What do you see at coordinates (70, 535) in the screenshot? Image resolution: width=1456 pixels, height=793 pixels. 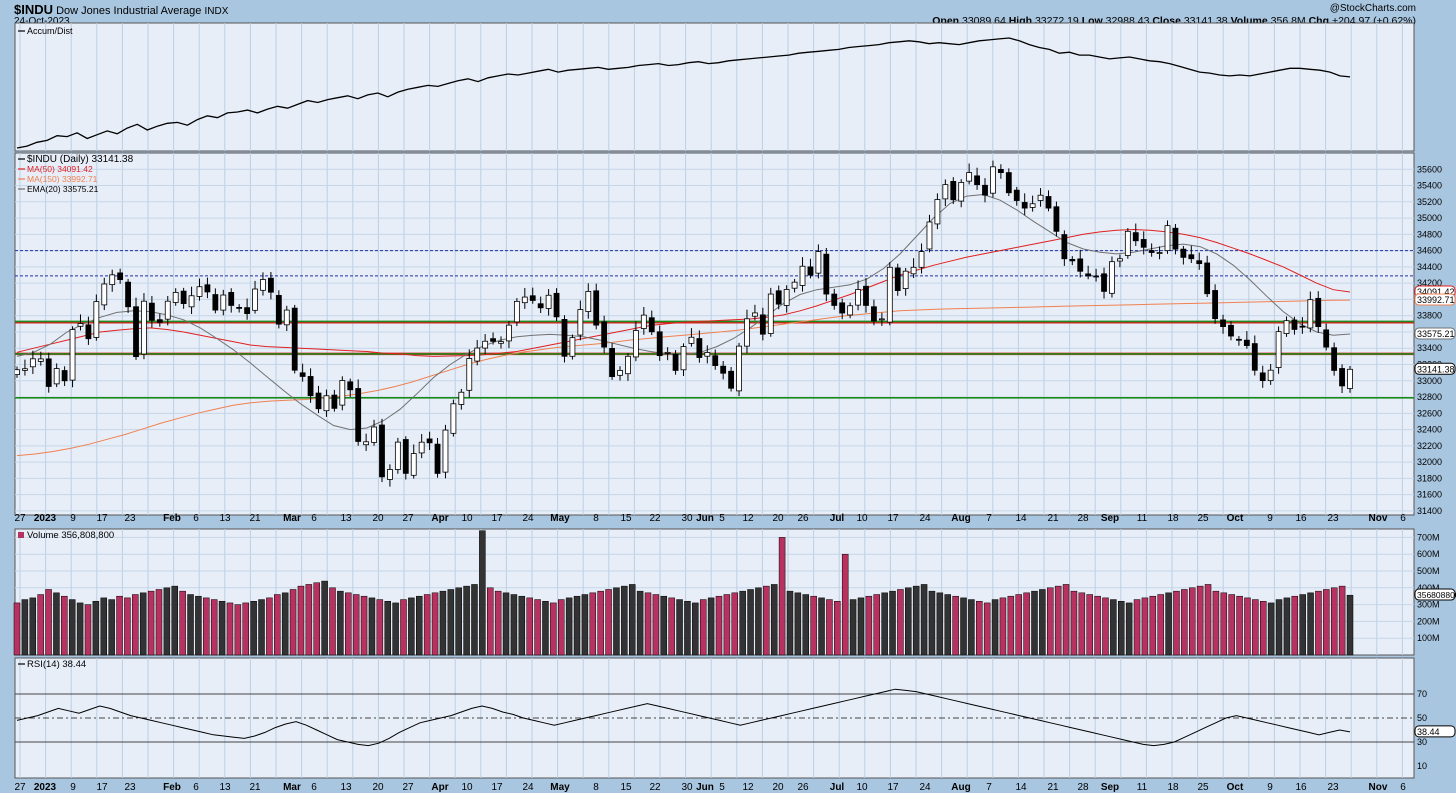 I see `volume-legend: Volume 356,808,800` at bounding box center [70, 535].